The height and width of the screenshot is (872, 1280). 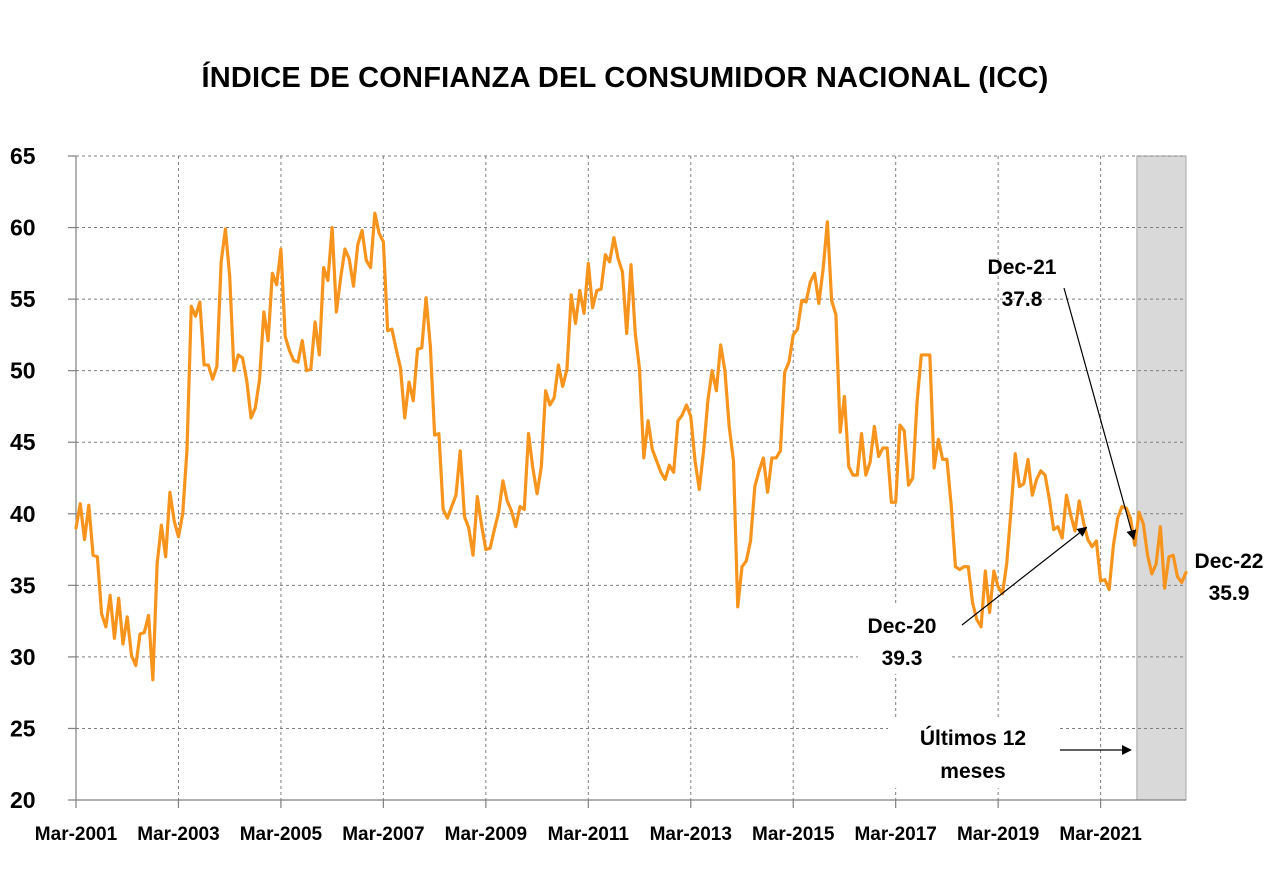 I want to click on y-tick-label: 20, so click(x=23, y=800).